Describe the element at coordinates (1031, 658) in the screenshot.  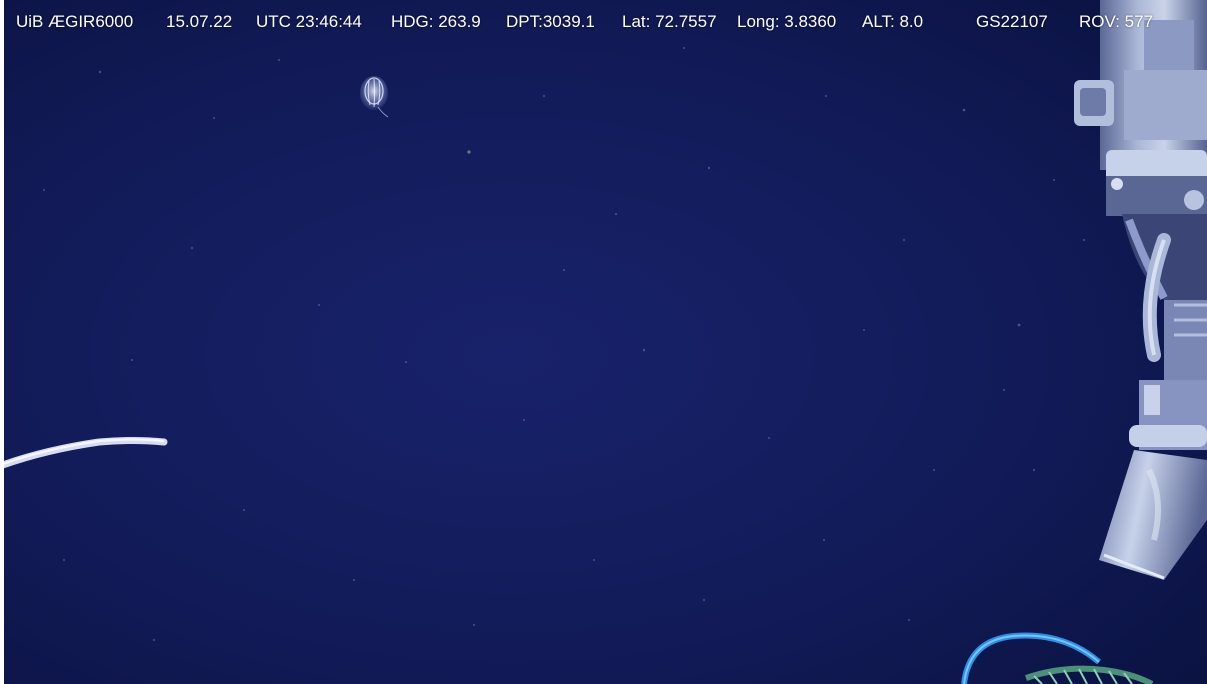
I see `blue-hose` at that location.